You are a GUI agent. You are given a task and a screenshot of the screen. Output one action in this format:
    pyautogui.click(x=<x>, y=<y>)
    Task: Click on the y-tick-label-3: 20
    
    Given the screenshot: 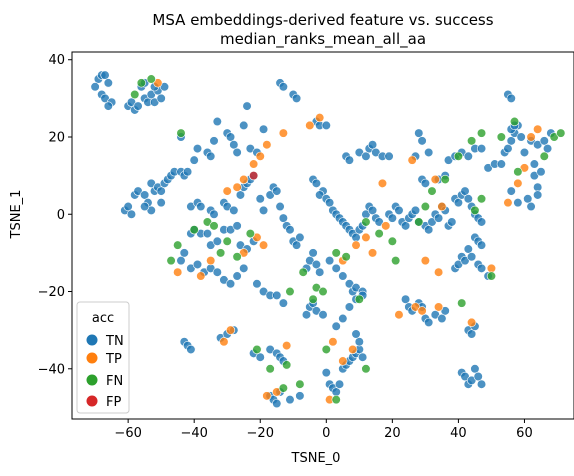 What is the action you would take?
    pyautogui.click(x=56, y=137)
    